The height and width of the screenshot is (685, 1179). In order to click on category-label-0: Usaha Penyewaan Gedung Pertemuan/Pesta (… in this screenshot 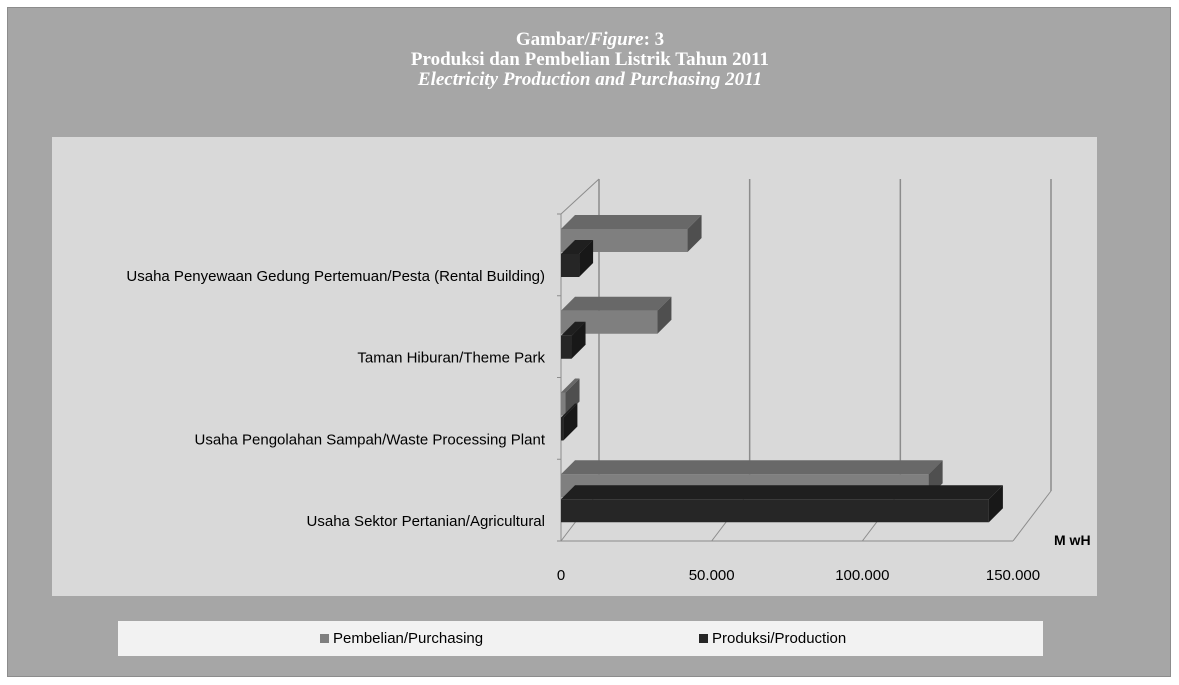, I will do `click(335, 276)`.